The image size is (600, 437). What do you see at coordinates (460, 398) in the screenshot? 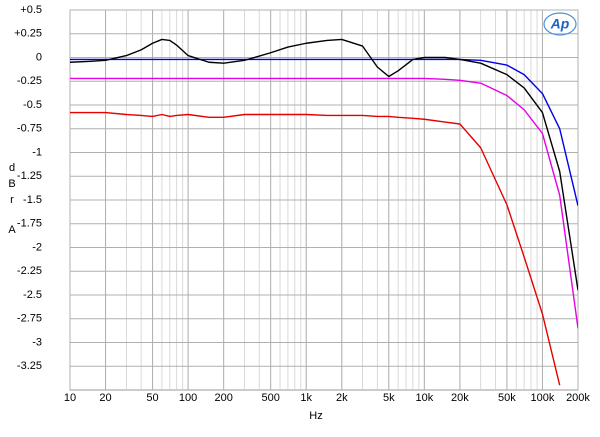
I see `x-tick-label: 20k` at bounding box center [460, 398].